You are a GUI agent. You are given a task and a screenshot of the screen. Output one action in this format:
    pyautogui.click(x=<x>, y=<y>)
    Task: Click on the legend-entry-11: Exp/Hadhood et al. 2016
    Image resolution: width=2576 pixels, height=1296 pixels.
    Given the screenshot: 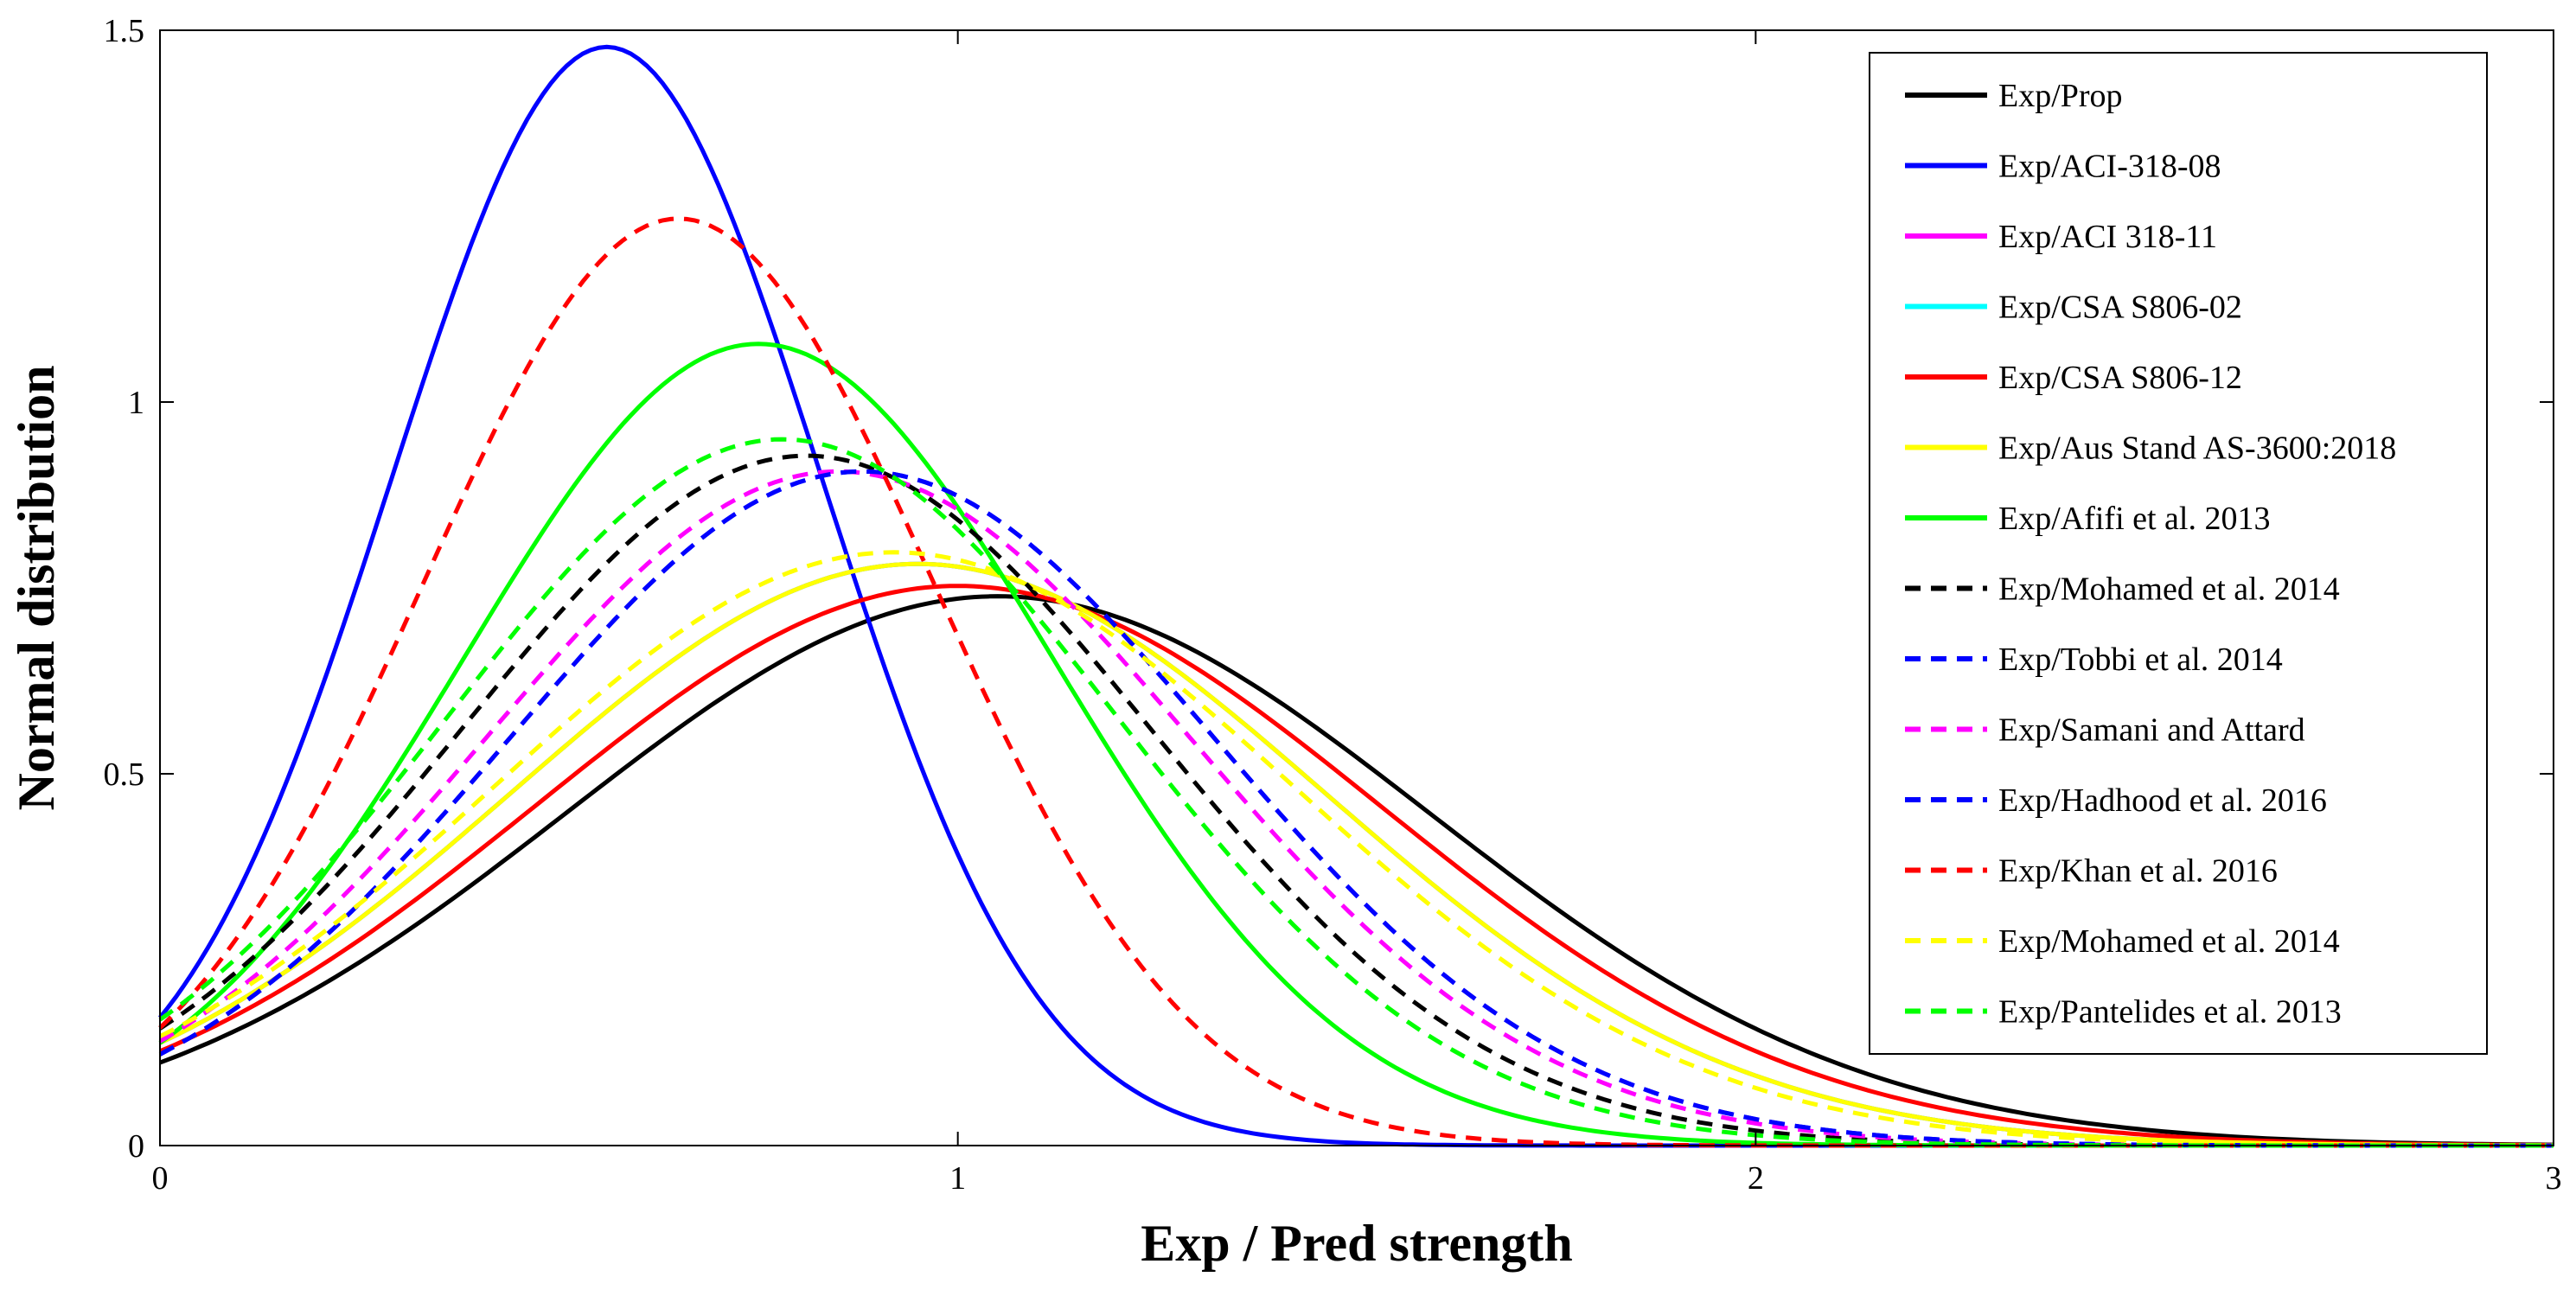 What is the action you would take?
    pyautogui.click(x=2116, y=801)
    